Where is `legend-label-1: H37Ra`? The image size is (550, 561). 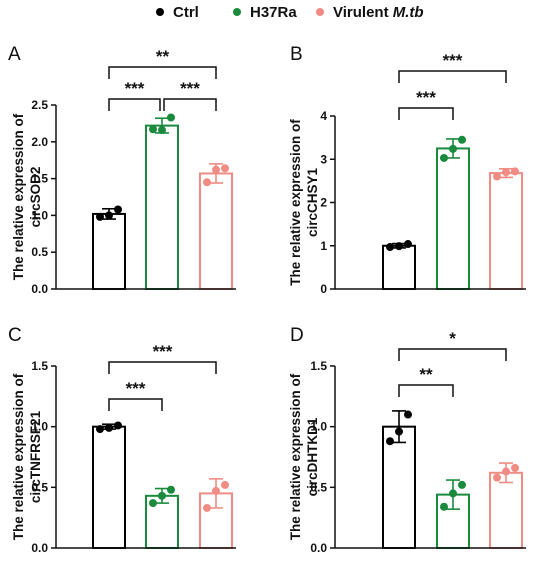
legend-label-1: H37Ra is located at coordinates (273, 12).